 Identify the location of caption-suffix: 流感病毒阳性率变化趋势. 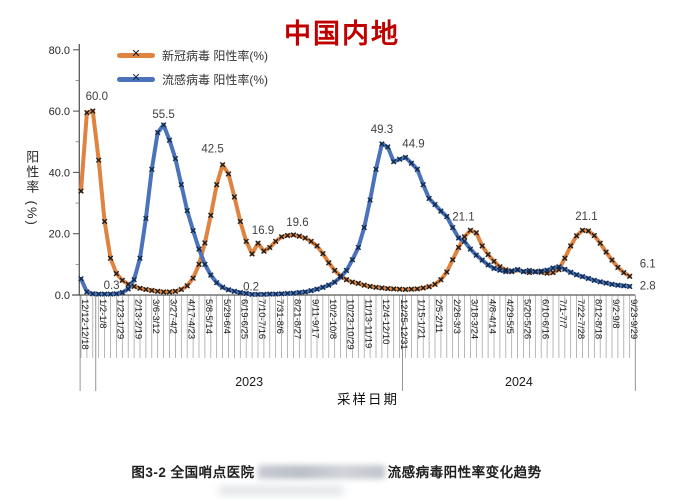
(464, 472).